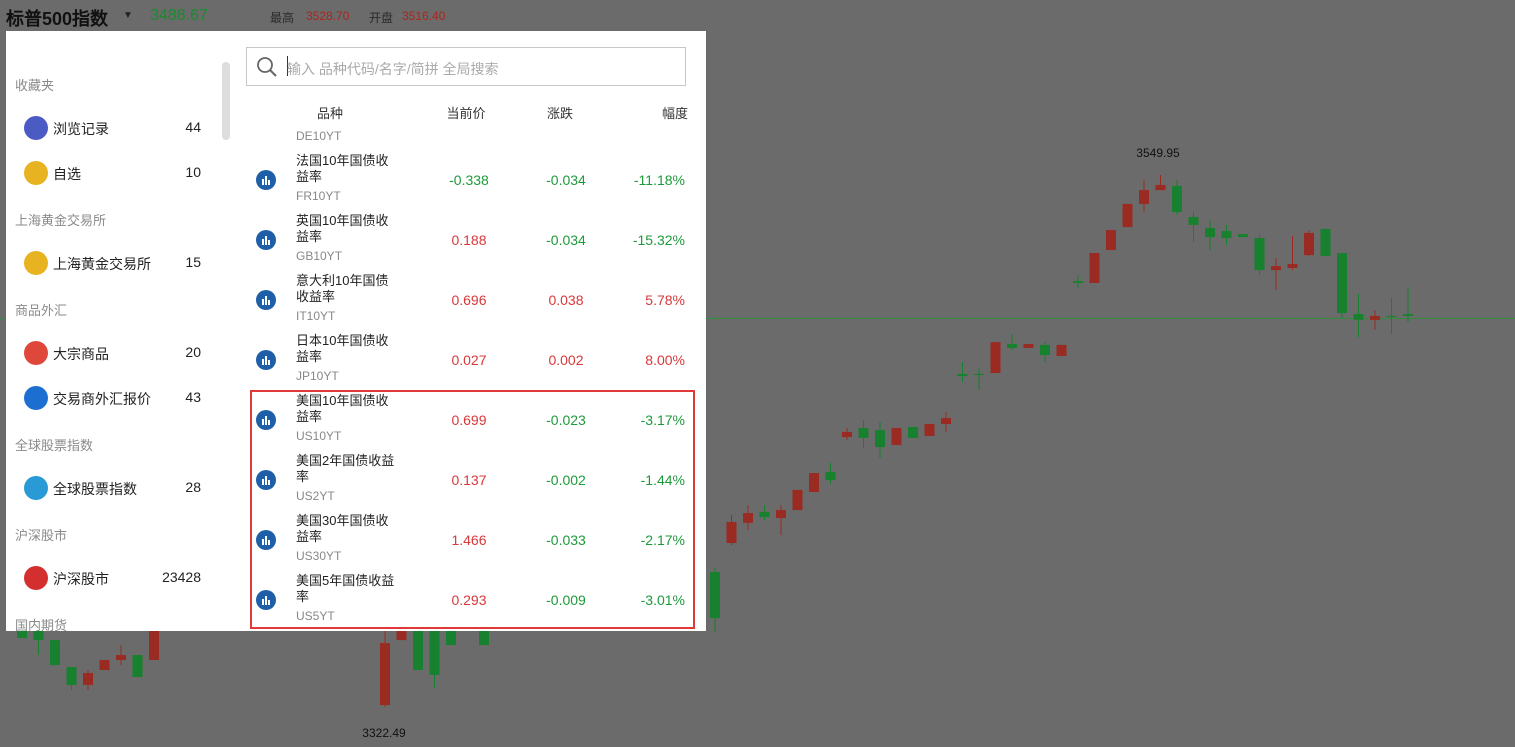 The height and width of the screenshot is (747, 1515). I want to click on row-name: 美国2年国债收益, so click(345, 460).